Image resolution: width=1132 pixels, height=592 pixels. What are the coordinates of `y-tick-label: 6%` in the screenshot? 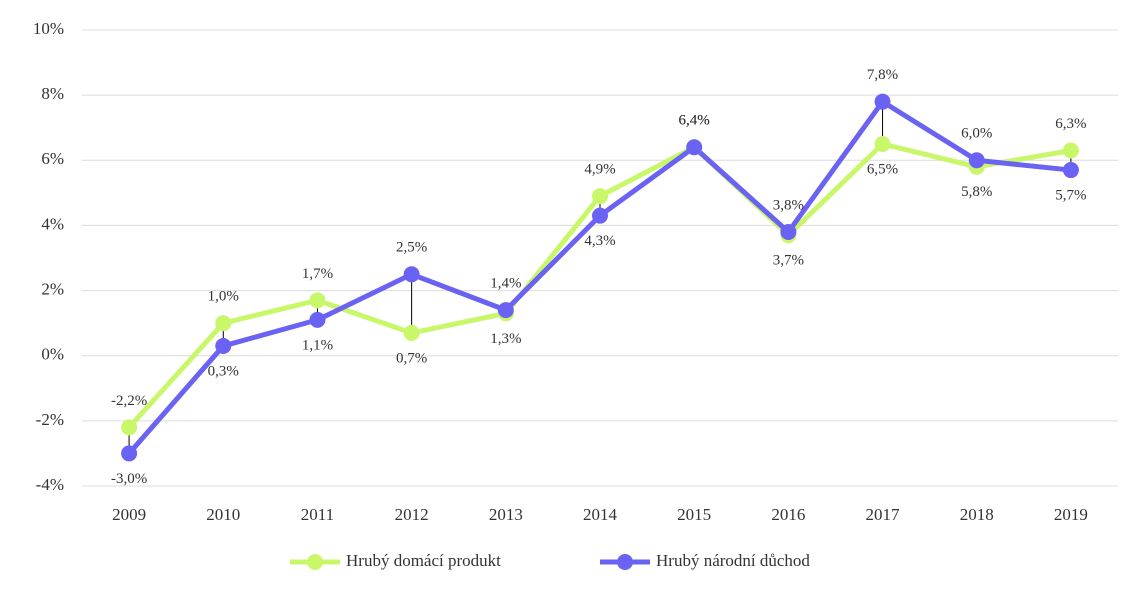 It's located at (52, 158).